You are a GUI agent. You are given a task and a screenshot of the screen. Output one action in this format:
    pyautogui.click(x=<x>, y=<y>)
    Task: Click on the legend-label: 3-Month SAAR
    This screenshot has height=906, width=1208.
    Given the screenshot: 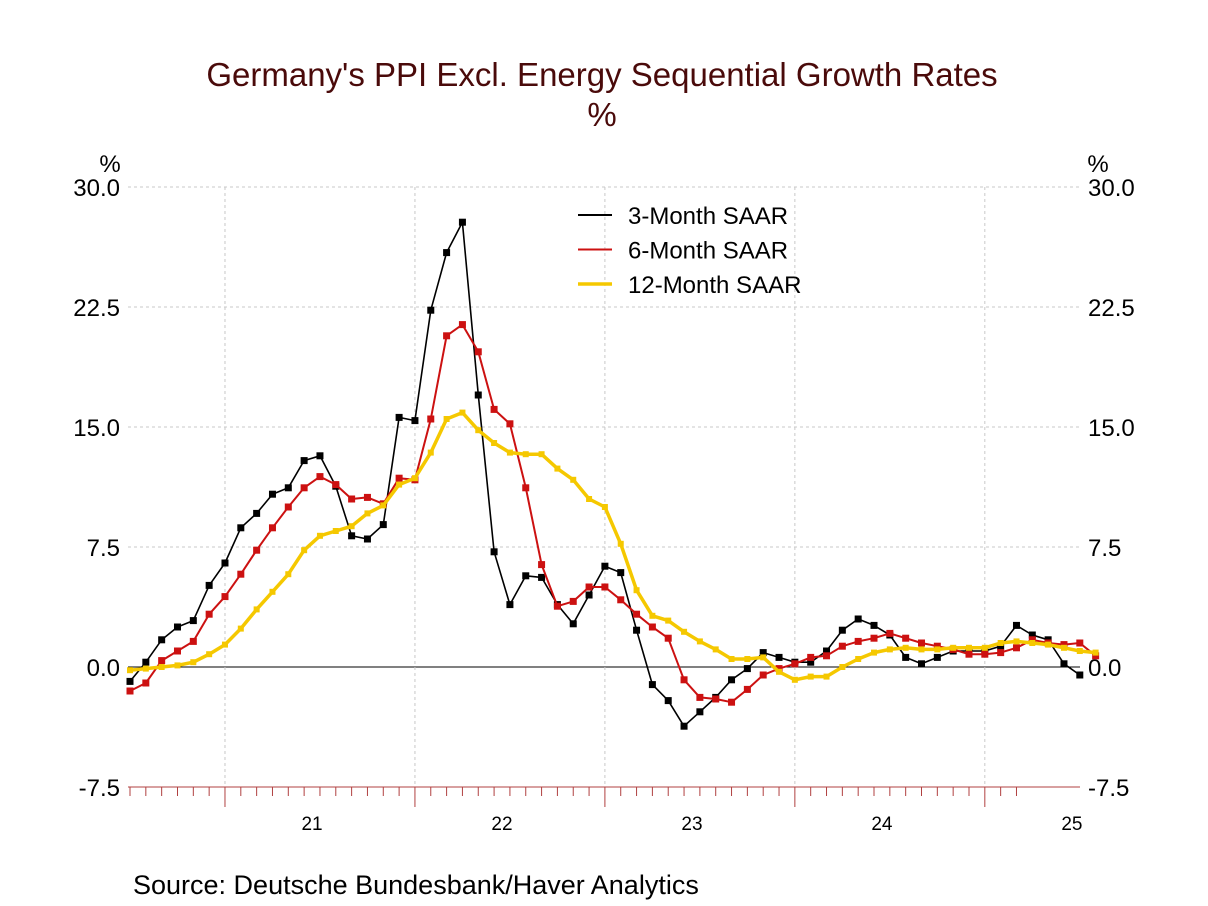 What is the action you would take?
    pyautogui.click(x=708, y=216)
    